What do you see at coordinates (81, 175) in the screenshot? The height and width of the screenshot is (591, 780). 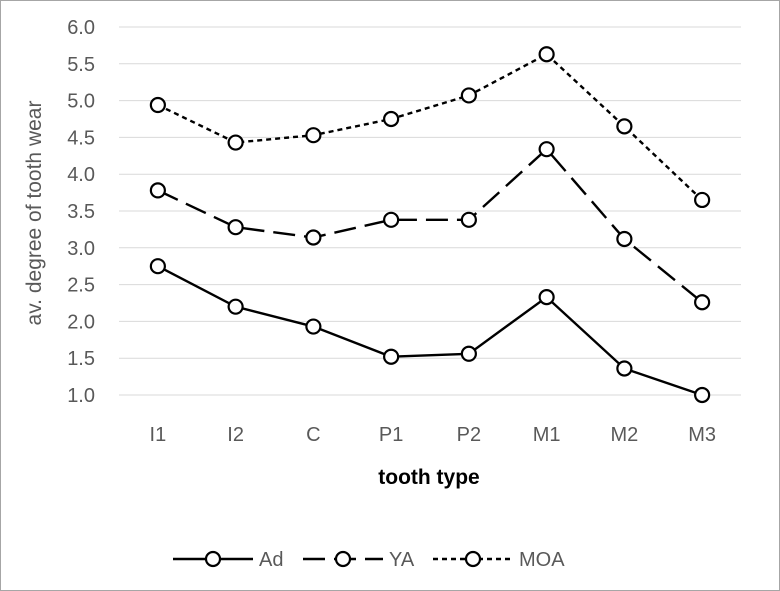 I see `y-tick-label: 4.0` at bounding box center [81, 175].